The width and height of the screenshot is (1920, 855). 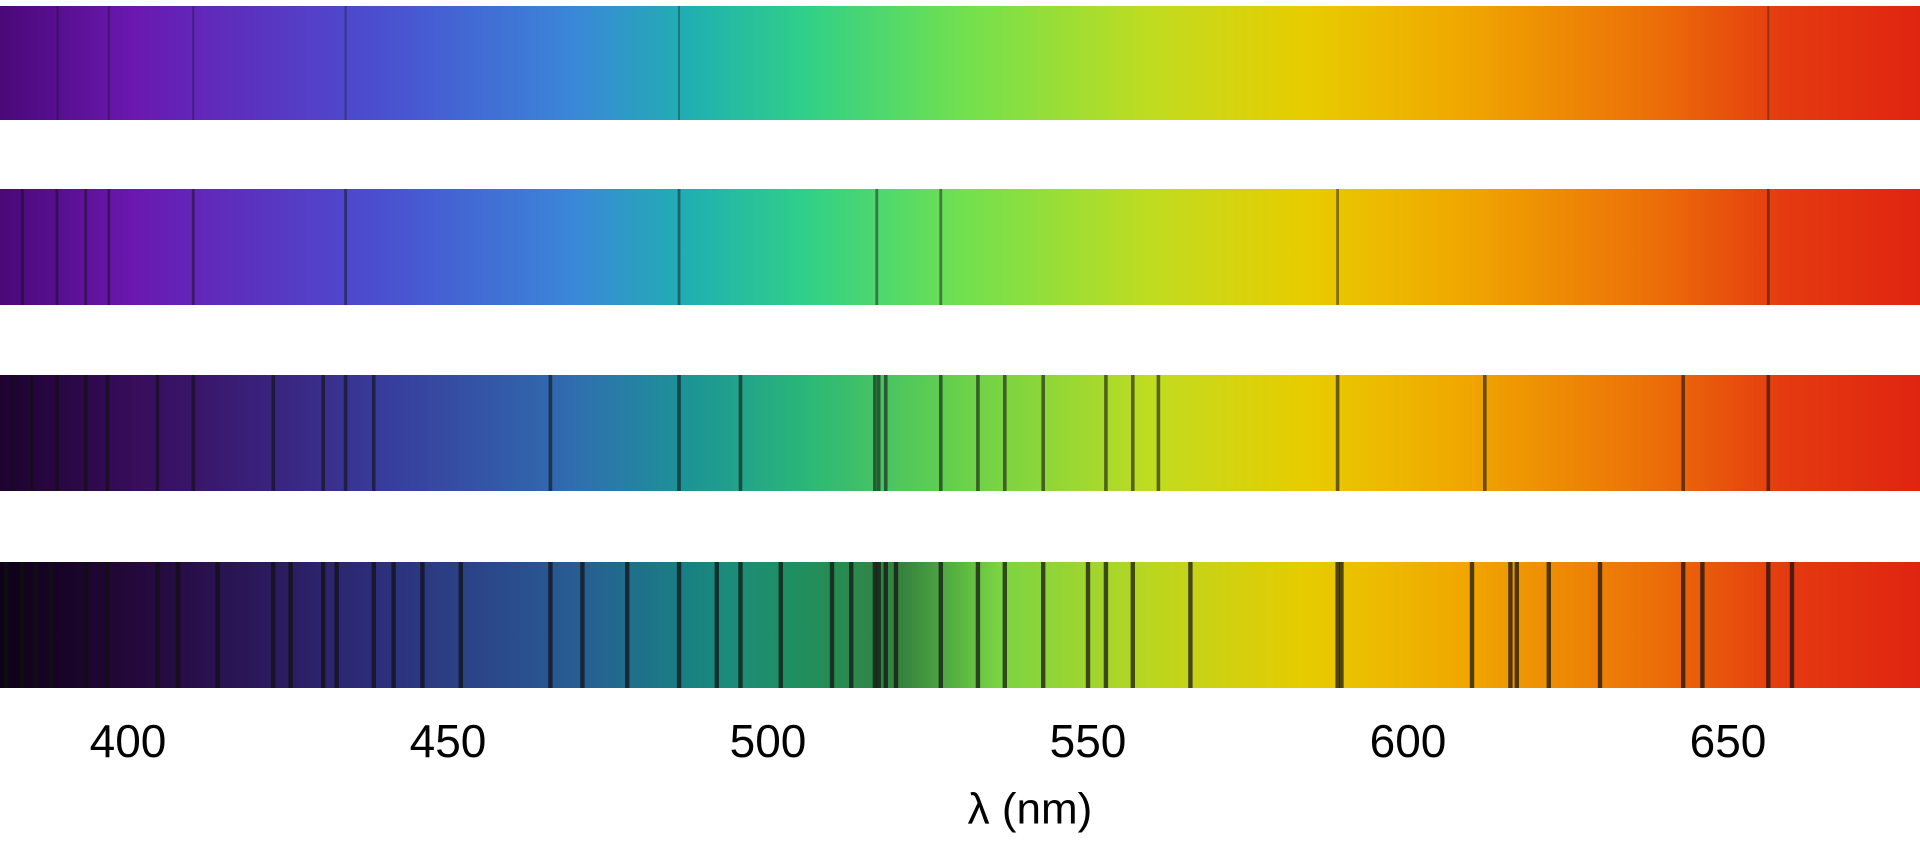 I want to click on x-tick-label: 500, so click(x=768, y=741).